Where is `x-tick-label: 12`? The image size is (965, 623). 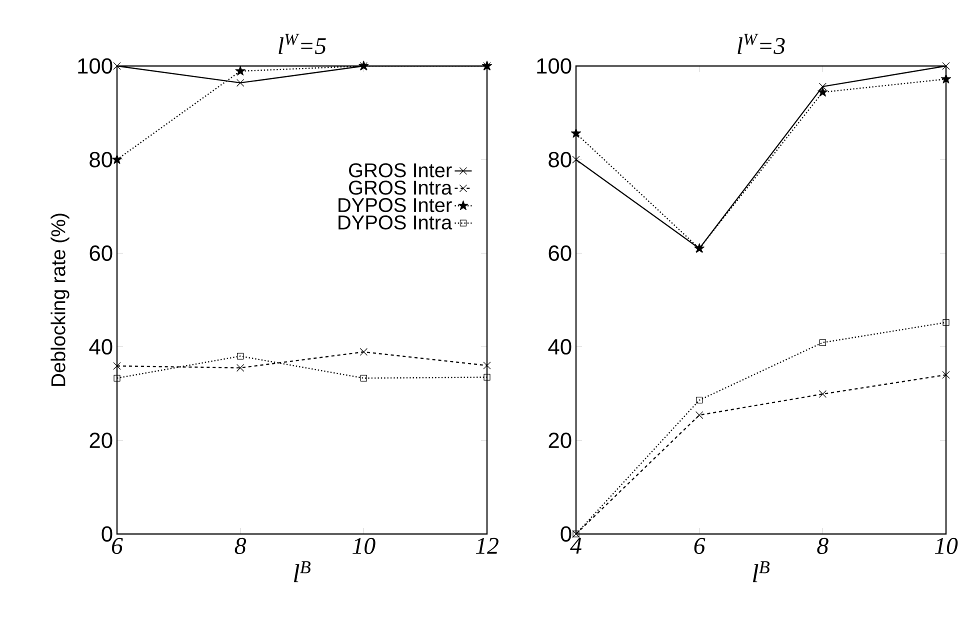 x-tick-label: 12 is located at coordinates (487, 546).